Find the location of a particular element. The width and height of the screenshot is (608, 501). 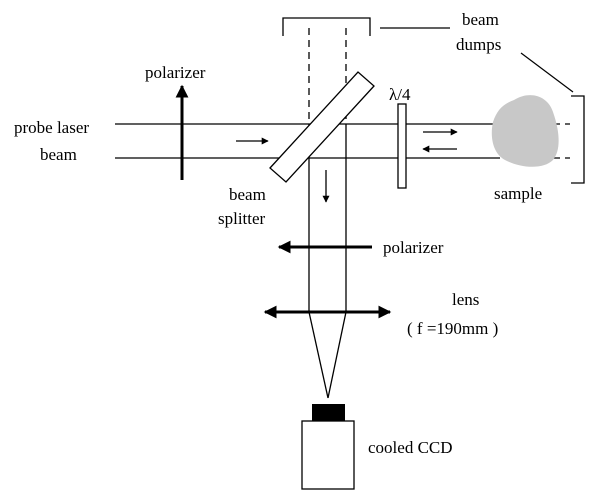

top-beam-dump is located at coordinates (326, 26).